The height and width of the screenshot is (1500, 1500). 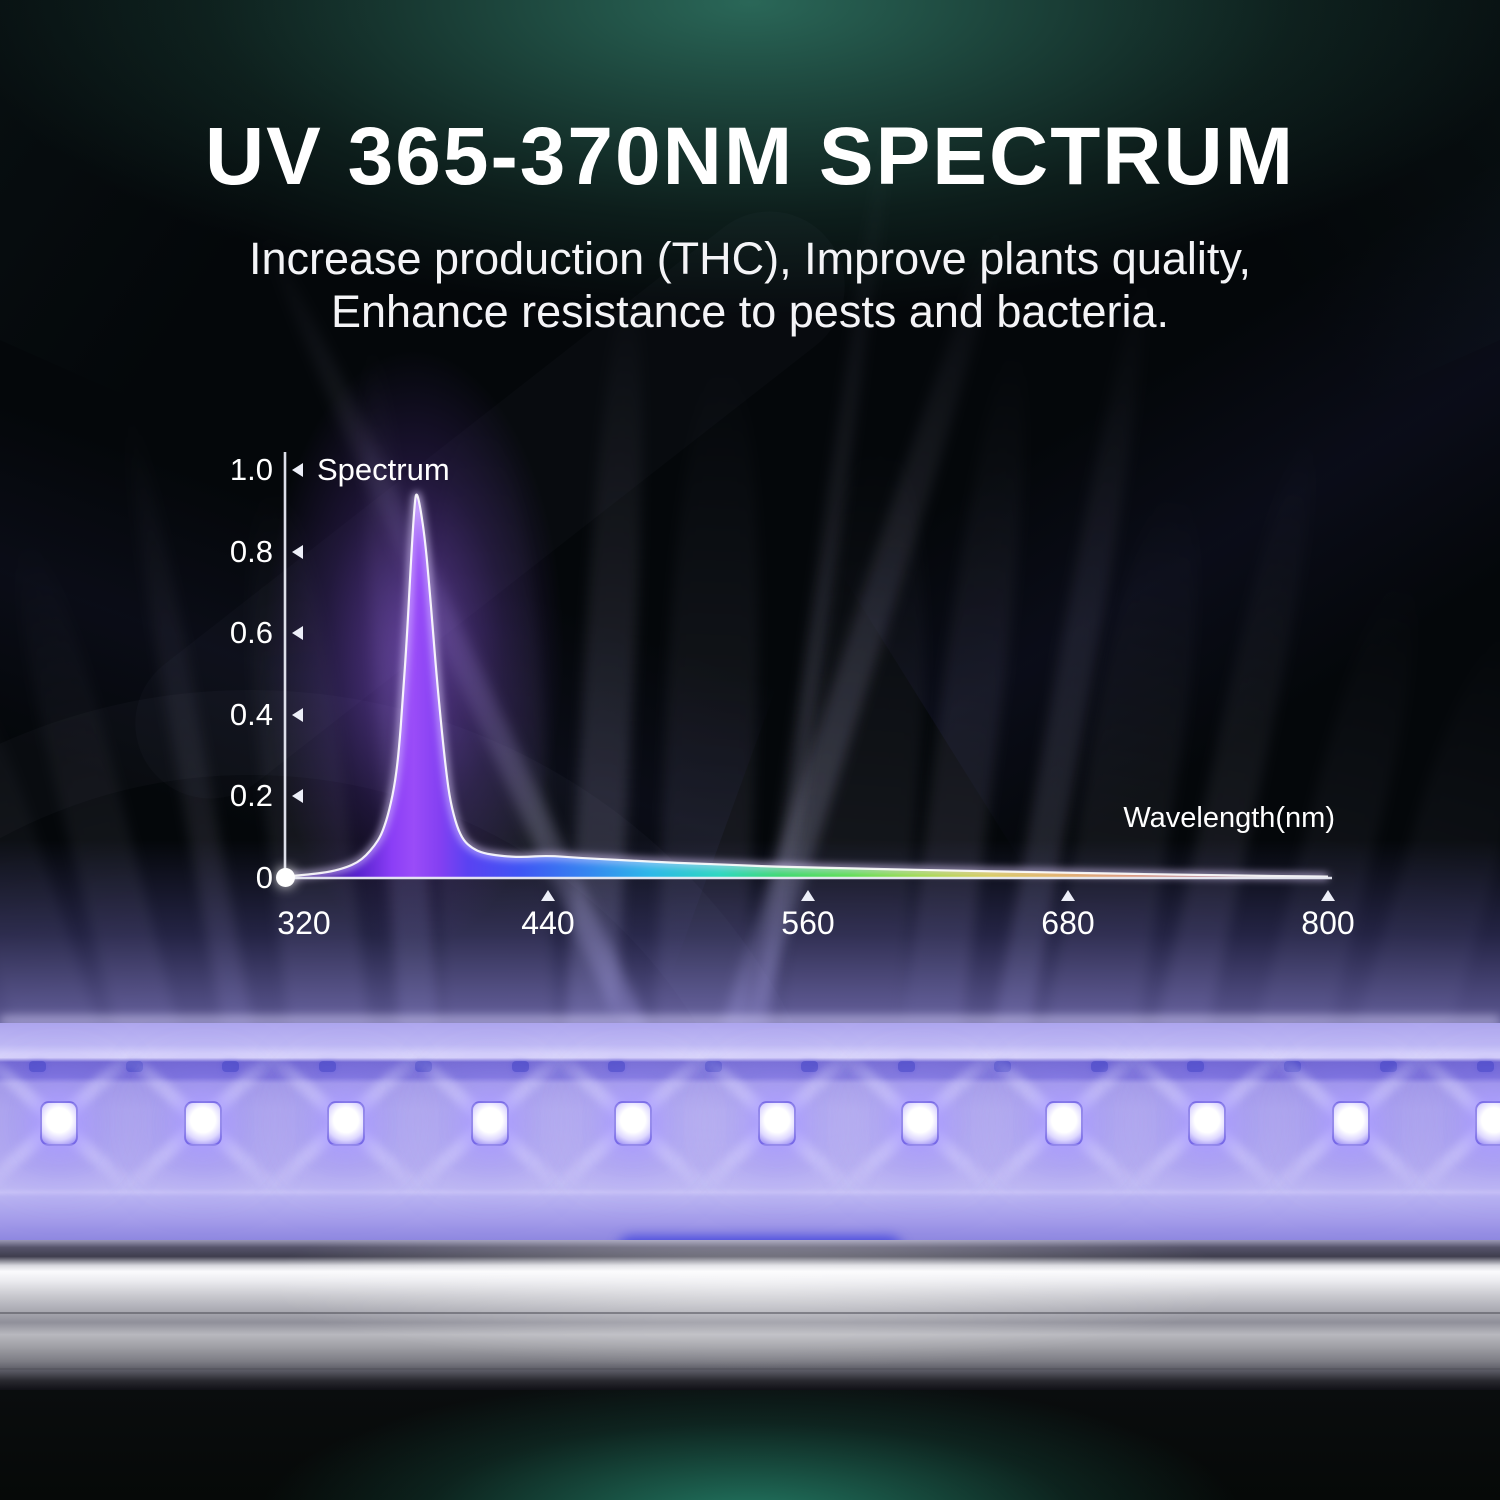 I want to click on bottom-shadow-teal, so click(x=750, y=1445).